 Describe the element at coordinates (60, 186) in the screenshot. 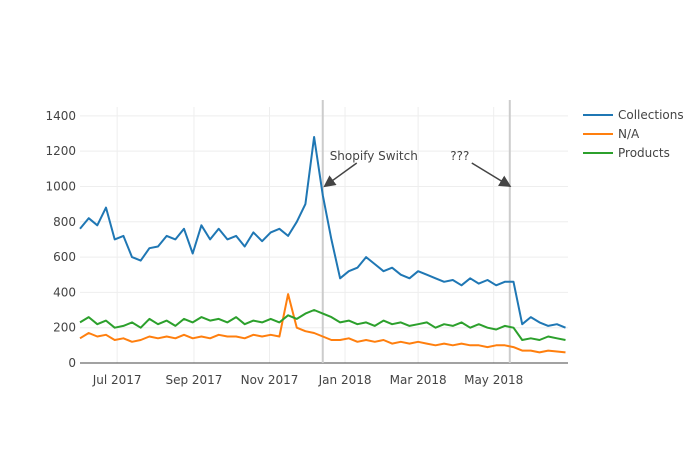

I see `y-tick-label: 1000` at that location.